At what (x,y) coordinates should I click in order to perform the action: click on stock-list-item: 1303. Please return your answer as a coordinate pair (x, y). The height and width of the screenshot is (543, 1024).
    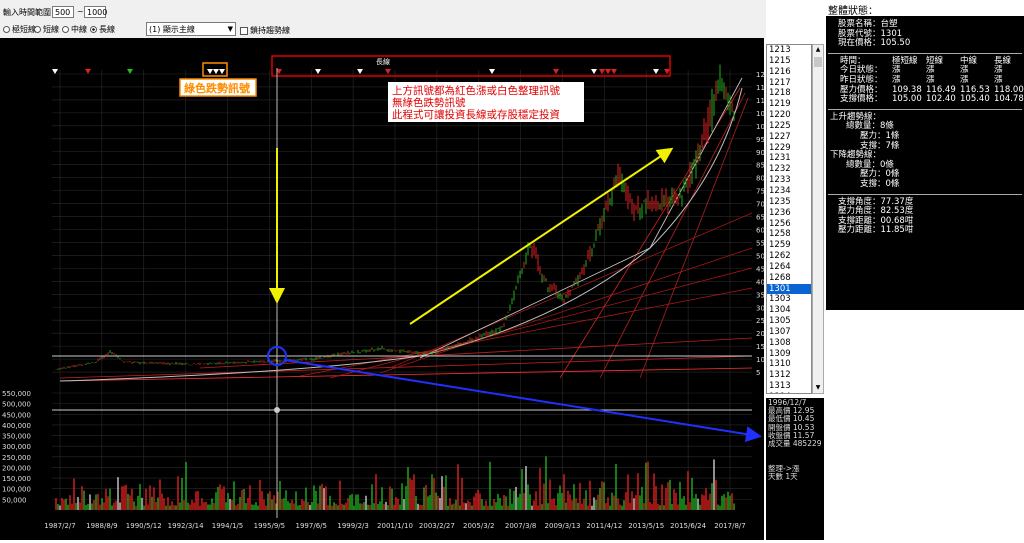
    Looking at the image, I should click on (780, 299).